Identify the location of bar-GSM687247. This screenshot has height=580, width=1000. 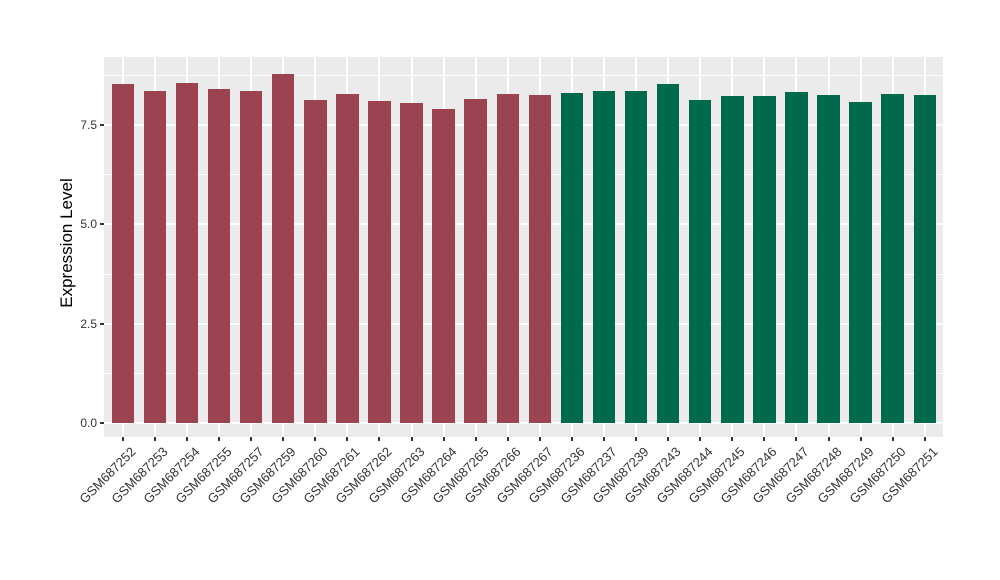
(796, 257).